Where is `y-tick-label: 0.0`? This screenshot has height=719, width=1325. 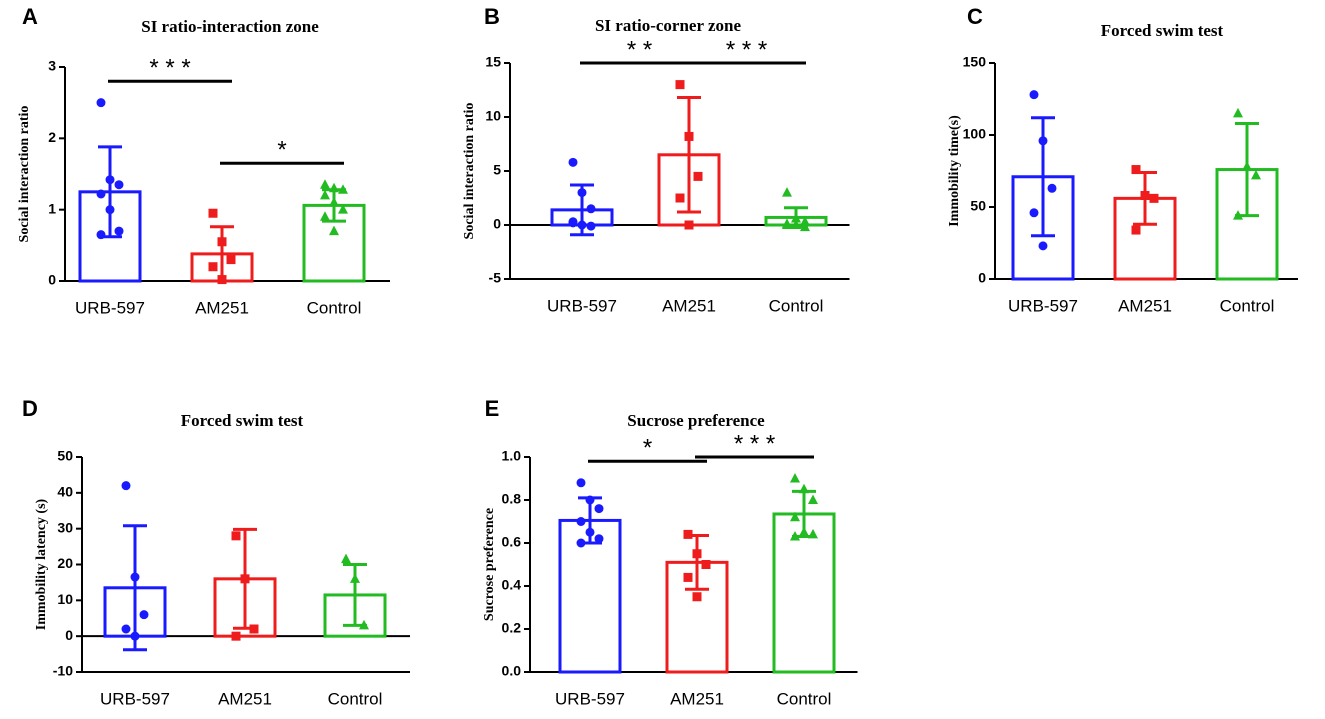
y-tick-label: 0.0 is located at coordinates (512, 671).